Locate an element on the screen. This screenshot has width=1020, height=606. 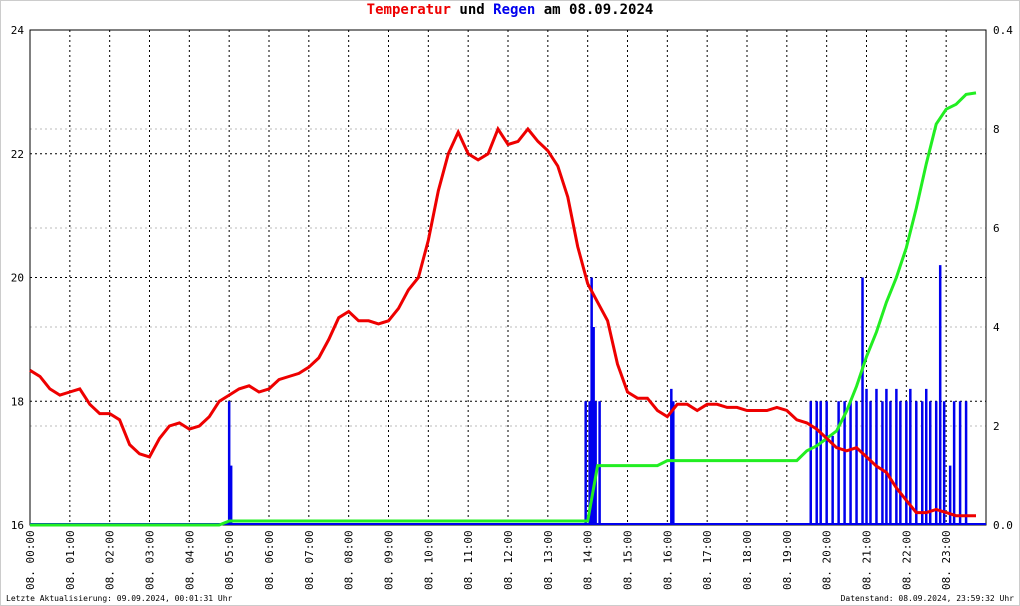
chart-title: Temperatur und Regen am 08.09.2024 is located at coordinates (510, 10).